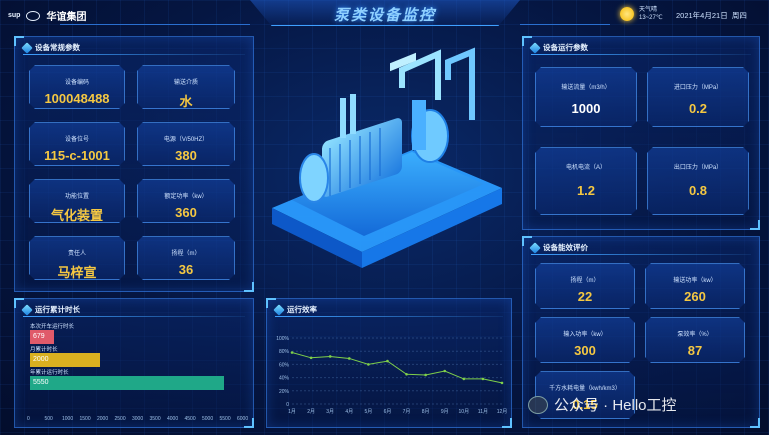 This screenshot has height=435, width=769. Describe the element at coordinates (330, 412) in the screenshot. I see `x-tick-label: 3月` at that location.